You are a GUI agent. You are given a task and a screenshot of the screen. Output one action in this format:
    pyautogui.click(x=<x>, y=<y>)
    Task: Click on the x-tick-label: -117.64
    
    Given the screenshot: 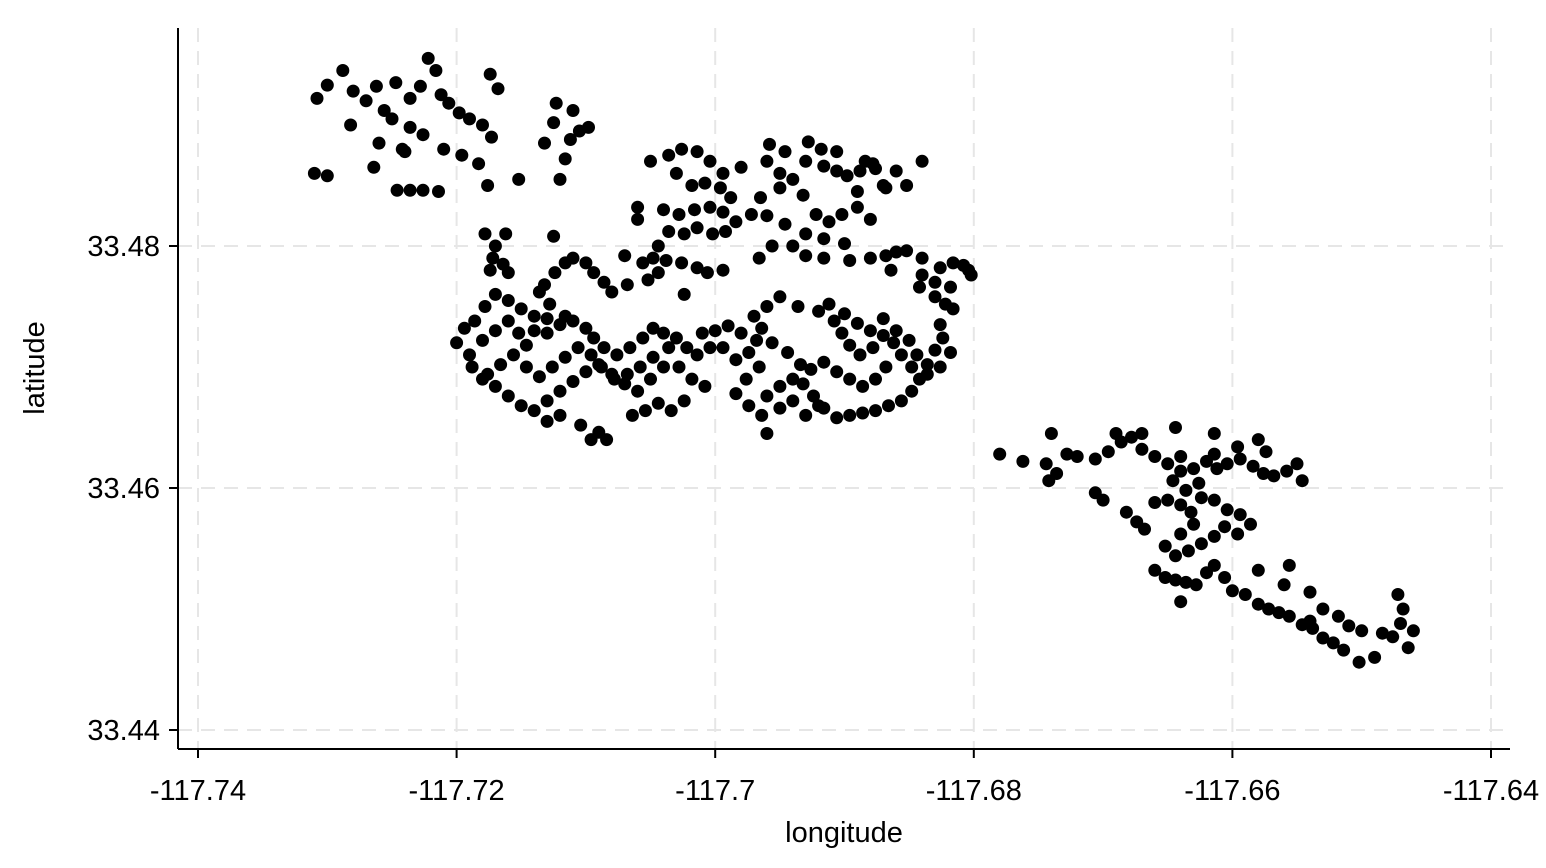 What is the action you would take?
    pyautogui.click(x=1491, y=791)
    